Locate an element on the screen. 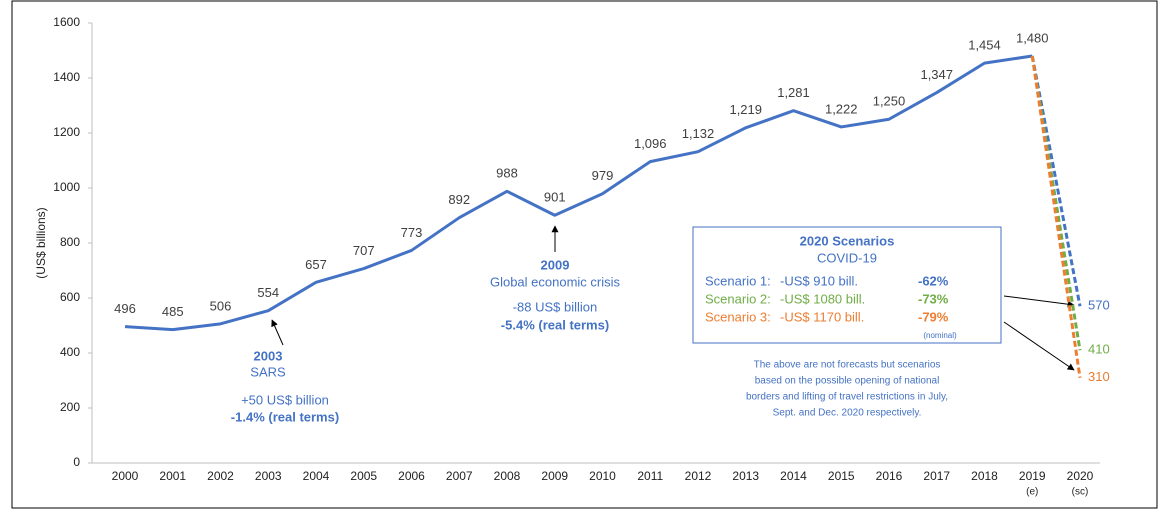 This screenshot has width=1159, height=510. legend-change: -US$ 910 bill. is located at coordinates (819, 280).